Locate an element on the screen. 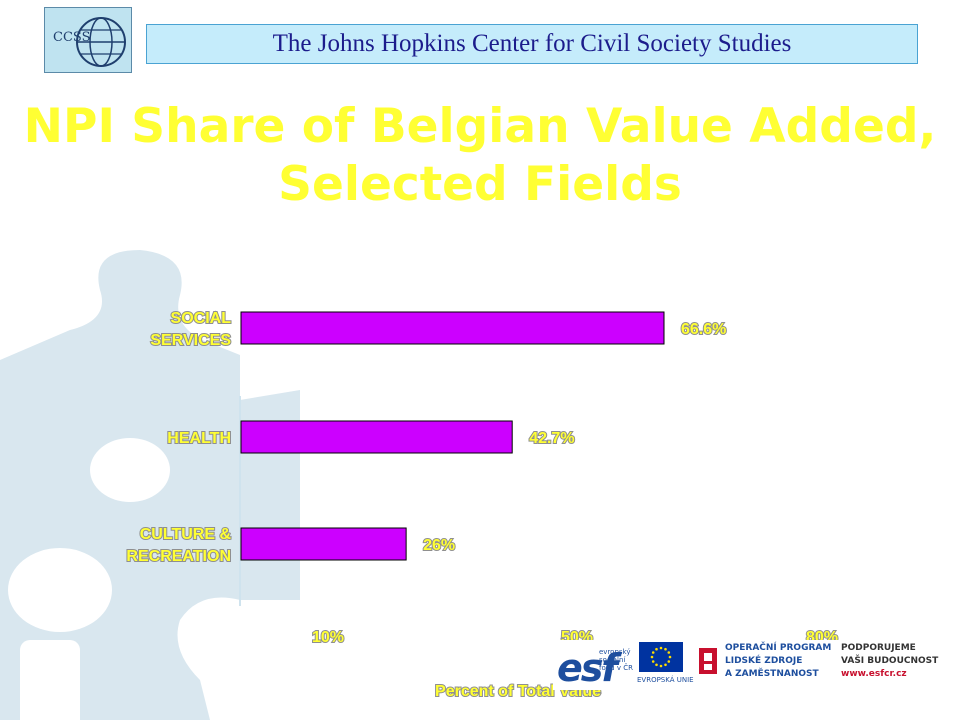 This screenshot has height=720, width=960. category-label-2: RECREATION is located at coordinates (178, 556).